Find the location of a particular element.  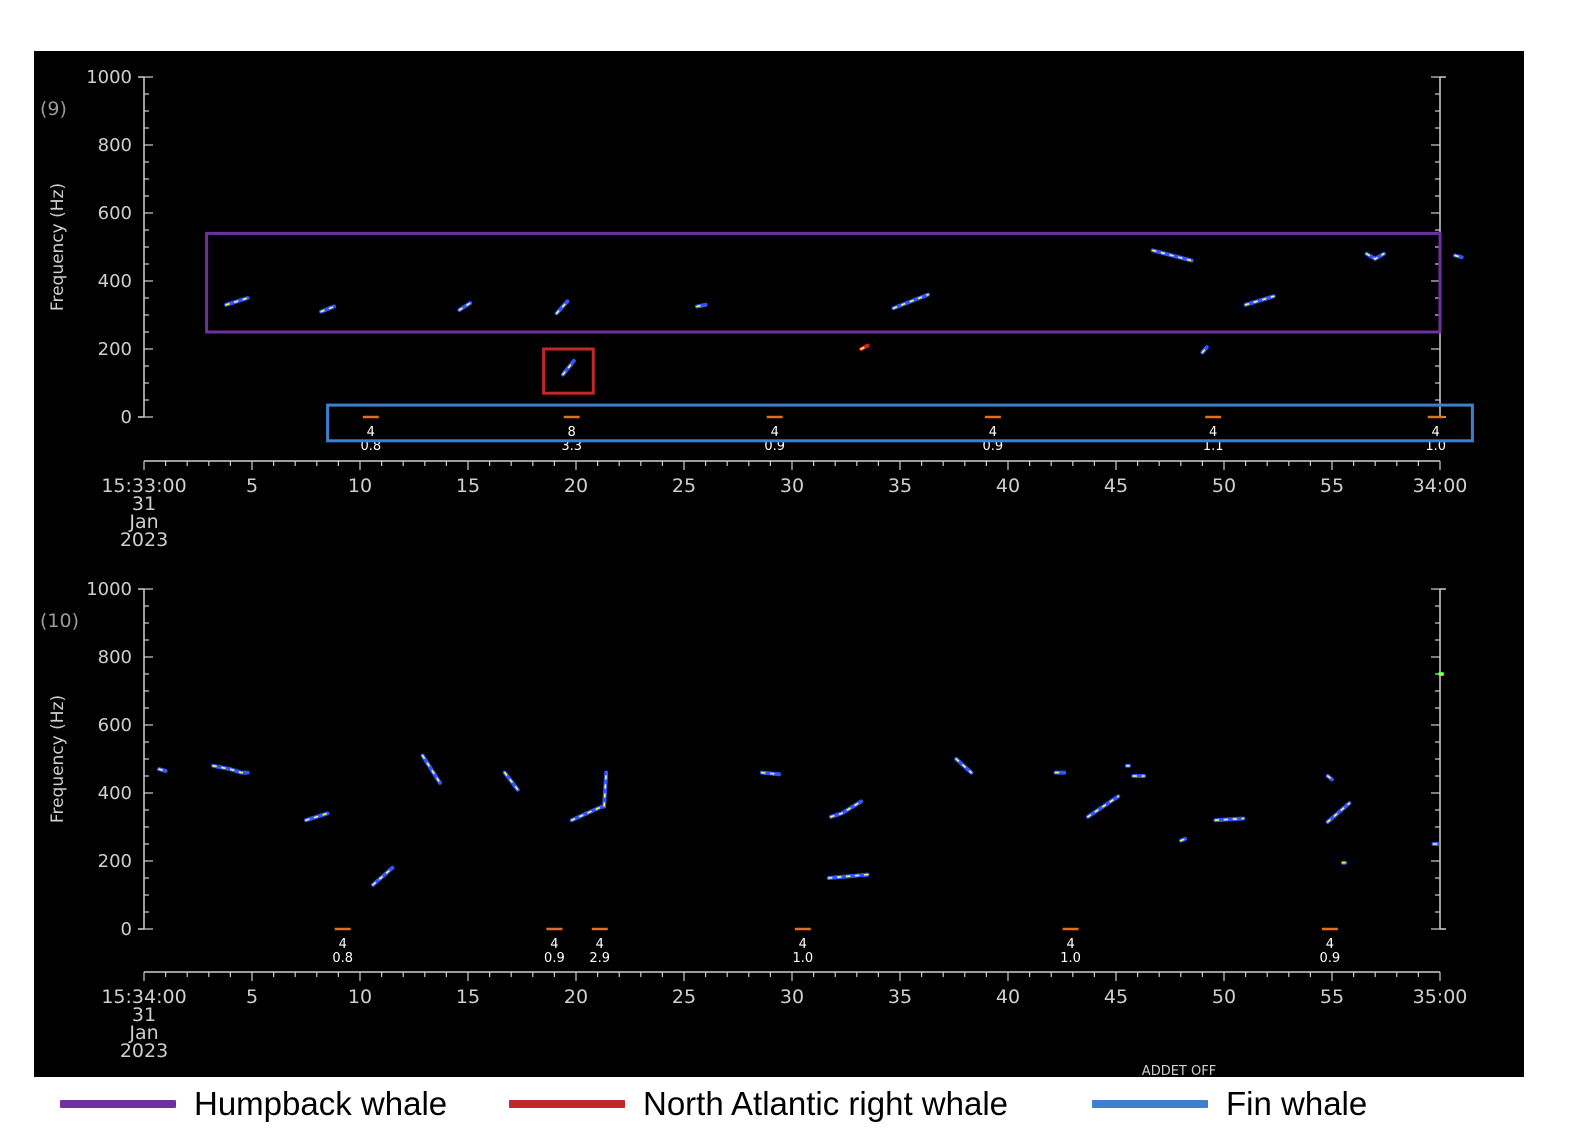

annotation-box-humpback-whale is located at coordinates (823, 282).